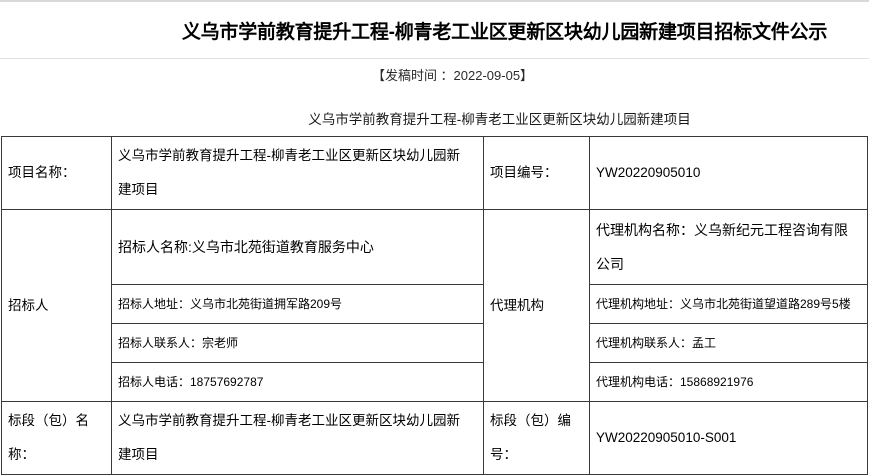 The width and height of the screenshot is (869, 475). Describe the element at coordinates (536, 305) in the screenshot. I see `agency-label: 代理机构` at that location.